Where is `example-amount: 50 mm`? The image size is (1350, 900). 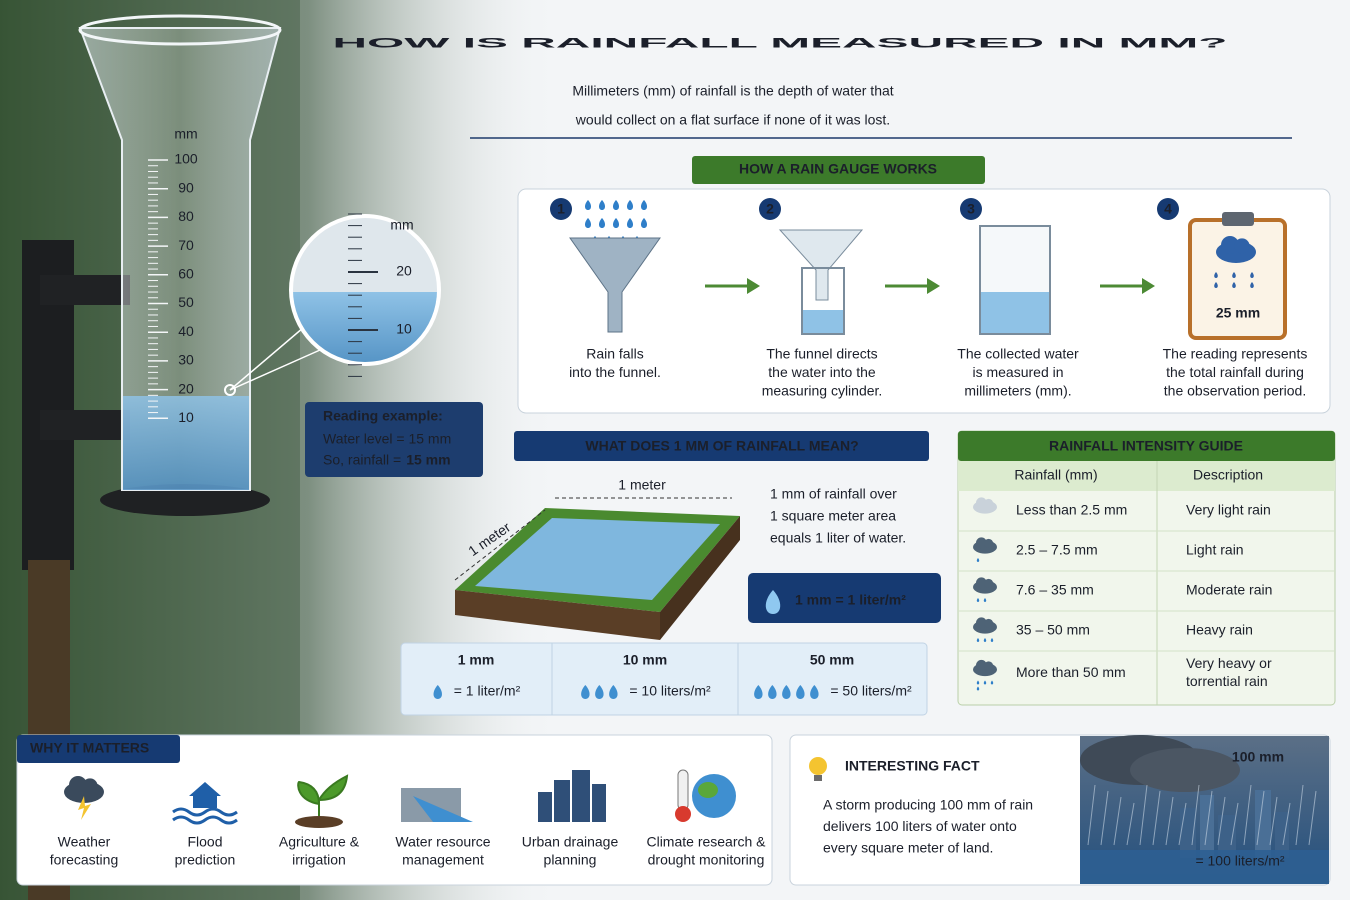
example-amount: 50 mm is located at coordinates (832, 660).